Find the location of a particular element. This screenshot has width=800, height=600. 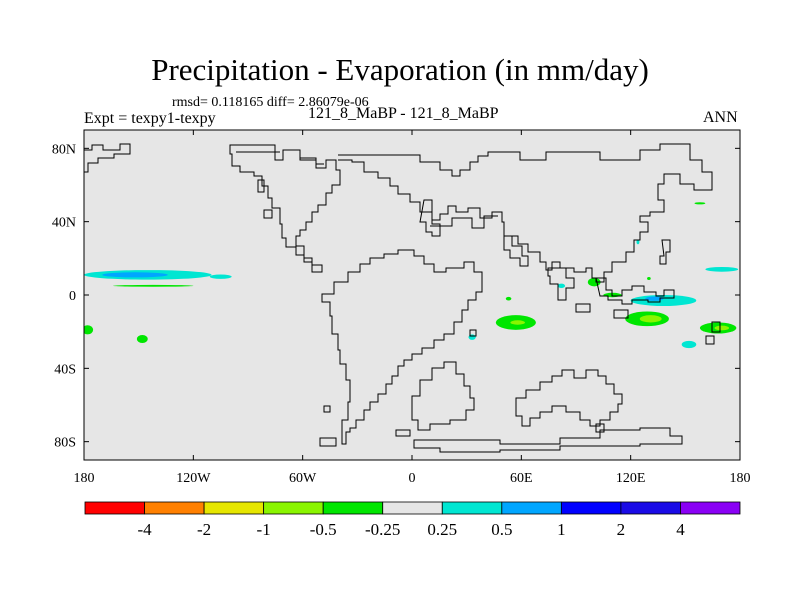

coastline-south-america is located at coordinates (402, 347).